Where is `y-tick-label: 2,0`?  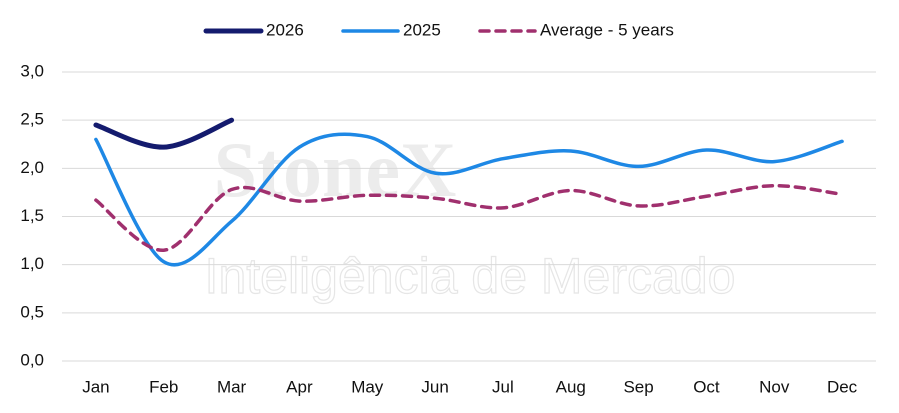
y-tick-label: 2,0 is located at coordinates (32, 167).